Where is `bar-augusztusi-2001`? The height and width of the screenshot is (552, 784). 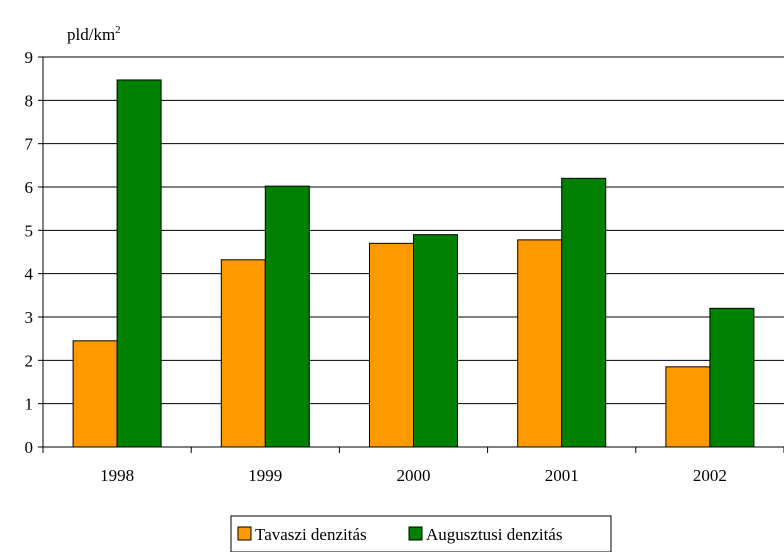 bar-augusztusi-2001 is located at coordinates (584, 312).